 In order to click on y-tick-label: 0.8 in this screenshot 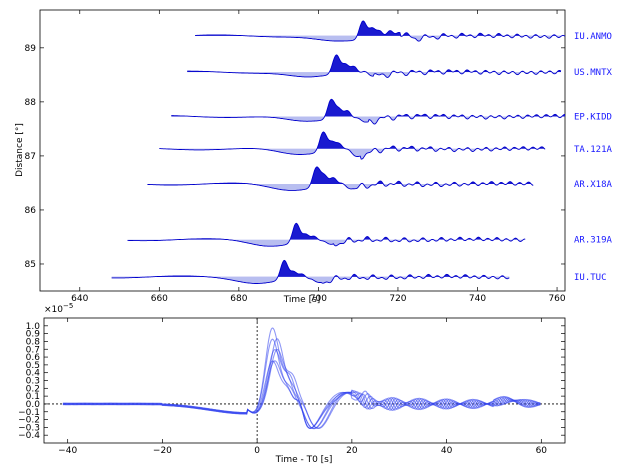, I will do `click(33, 342)`.